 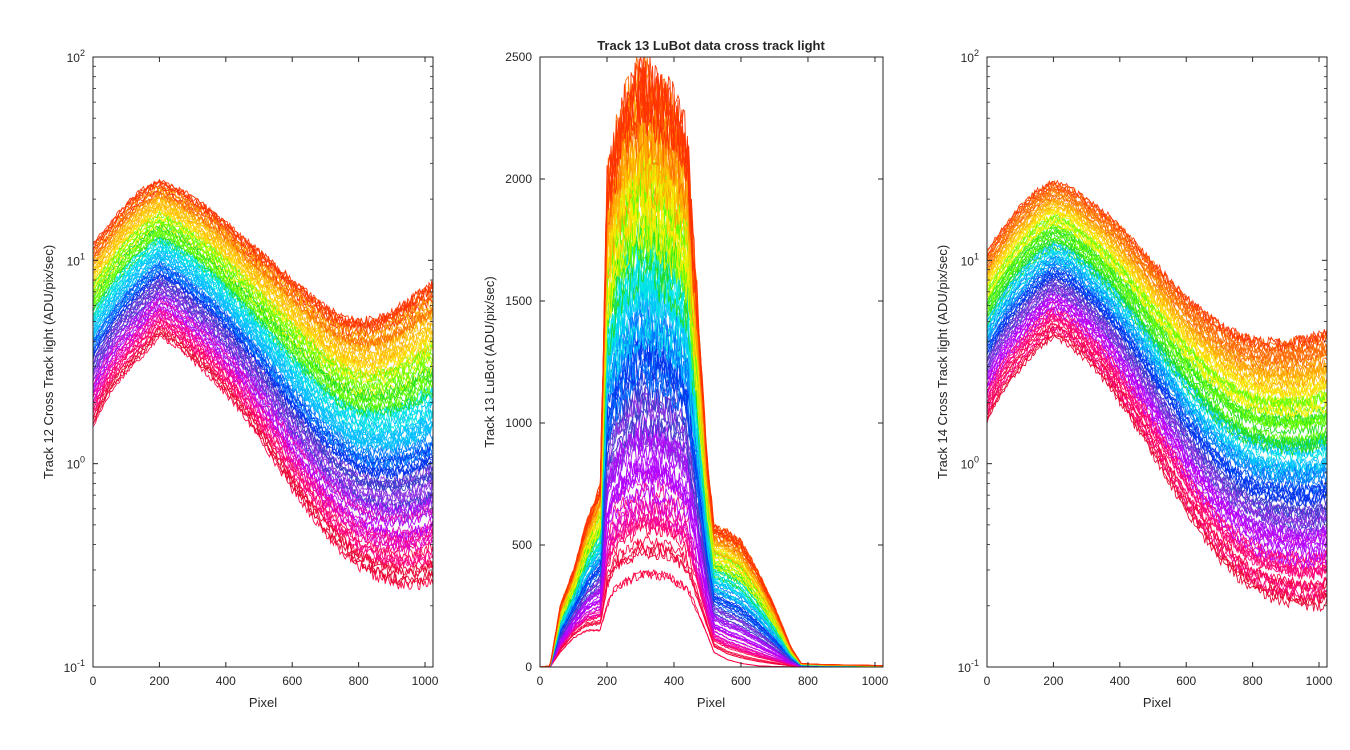 What do you see at coordinates (76, 259) in the screenshot?
I see `left-y-tick-label: 10¹` at bounding box center [76, 259].